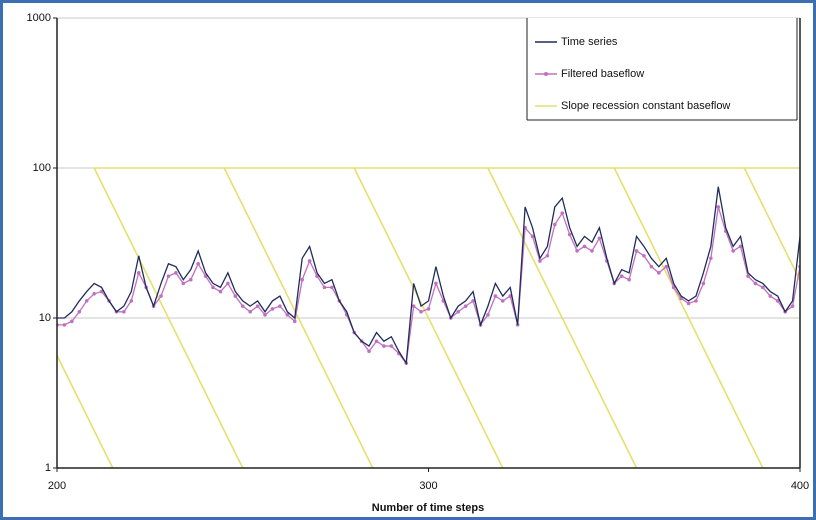  What do you see at coordinates (39, 18) in the screenshot?
I see `y-tick-label: 1000` at bounding box center [39, 18].